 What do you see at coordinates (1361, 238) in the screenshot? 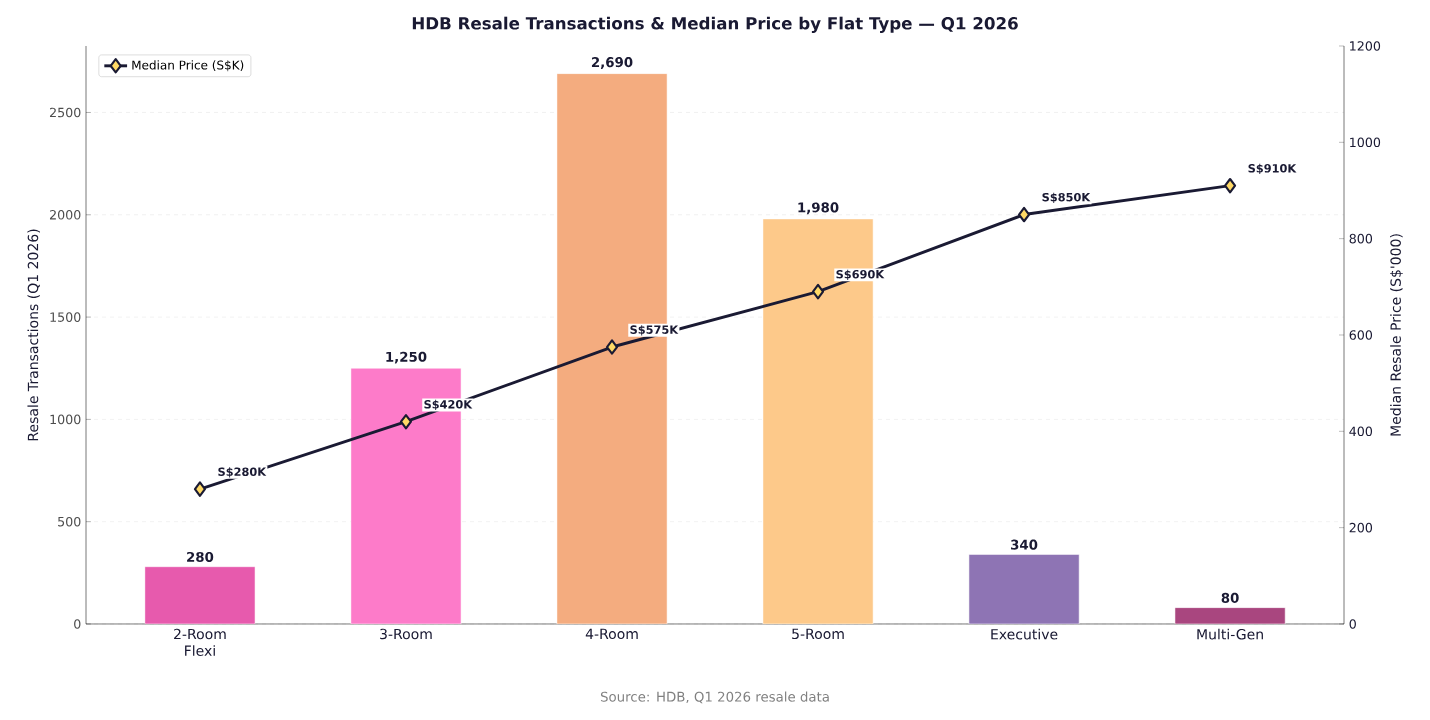
I see `y2-tick-label: 800` at bounding box center [1361, 238].